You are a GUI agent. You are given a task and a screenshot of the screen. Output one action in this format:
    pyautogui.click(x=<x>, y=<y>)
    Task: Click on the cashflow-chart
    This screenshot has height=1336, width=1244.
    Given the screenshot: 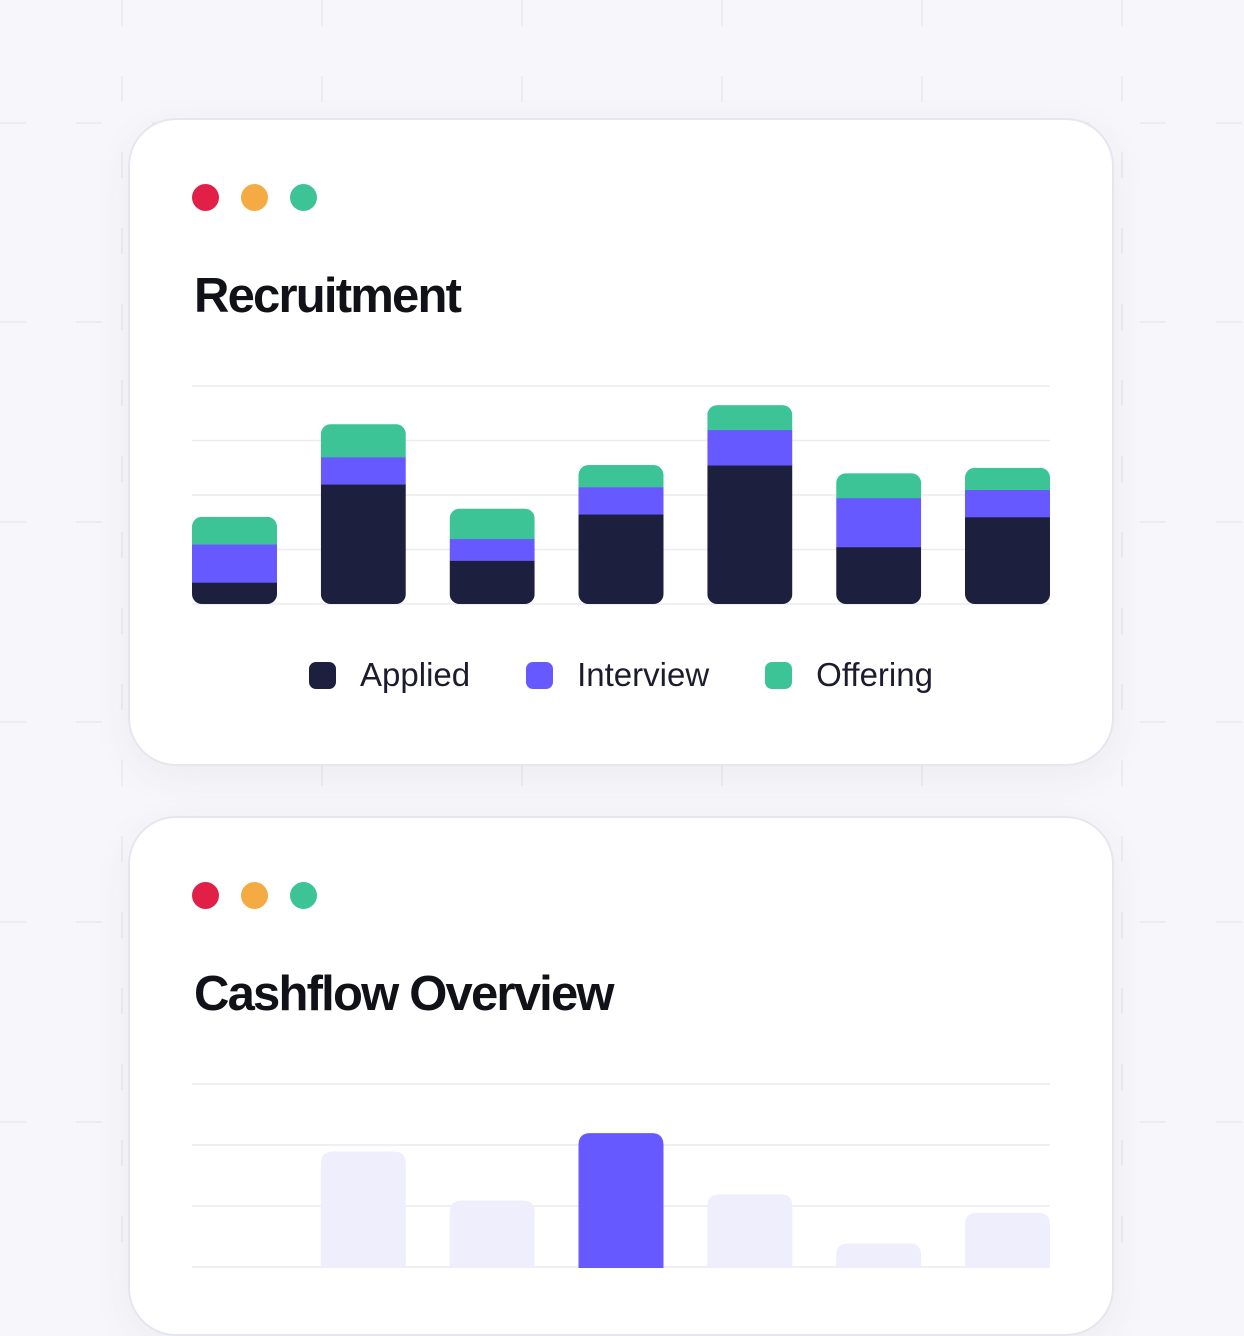 What is the action you would take?
    pyautogui.click(x=621, y=1175)
    